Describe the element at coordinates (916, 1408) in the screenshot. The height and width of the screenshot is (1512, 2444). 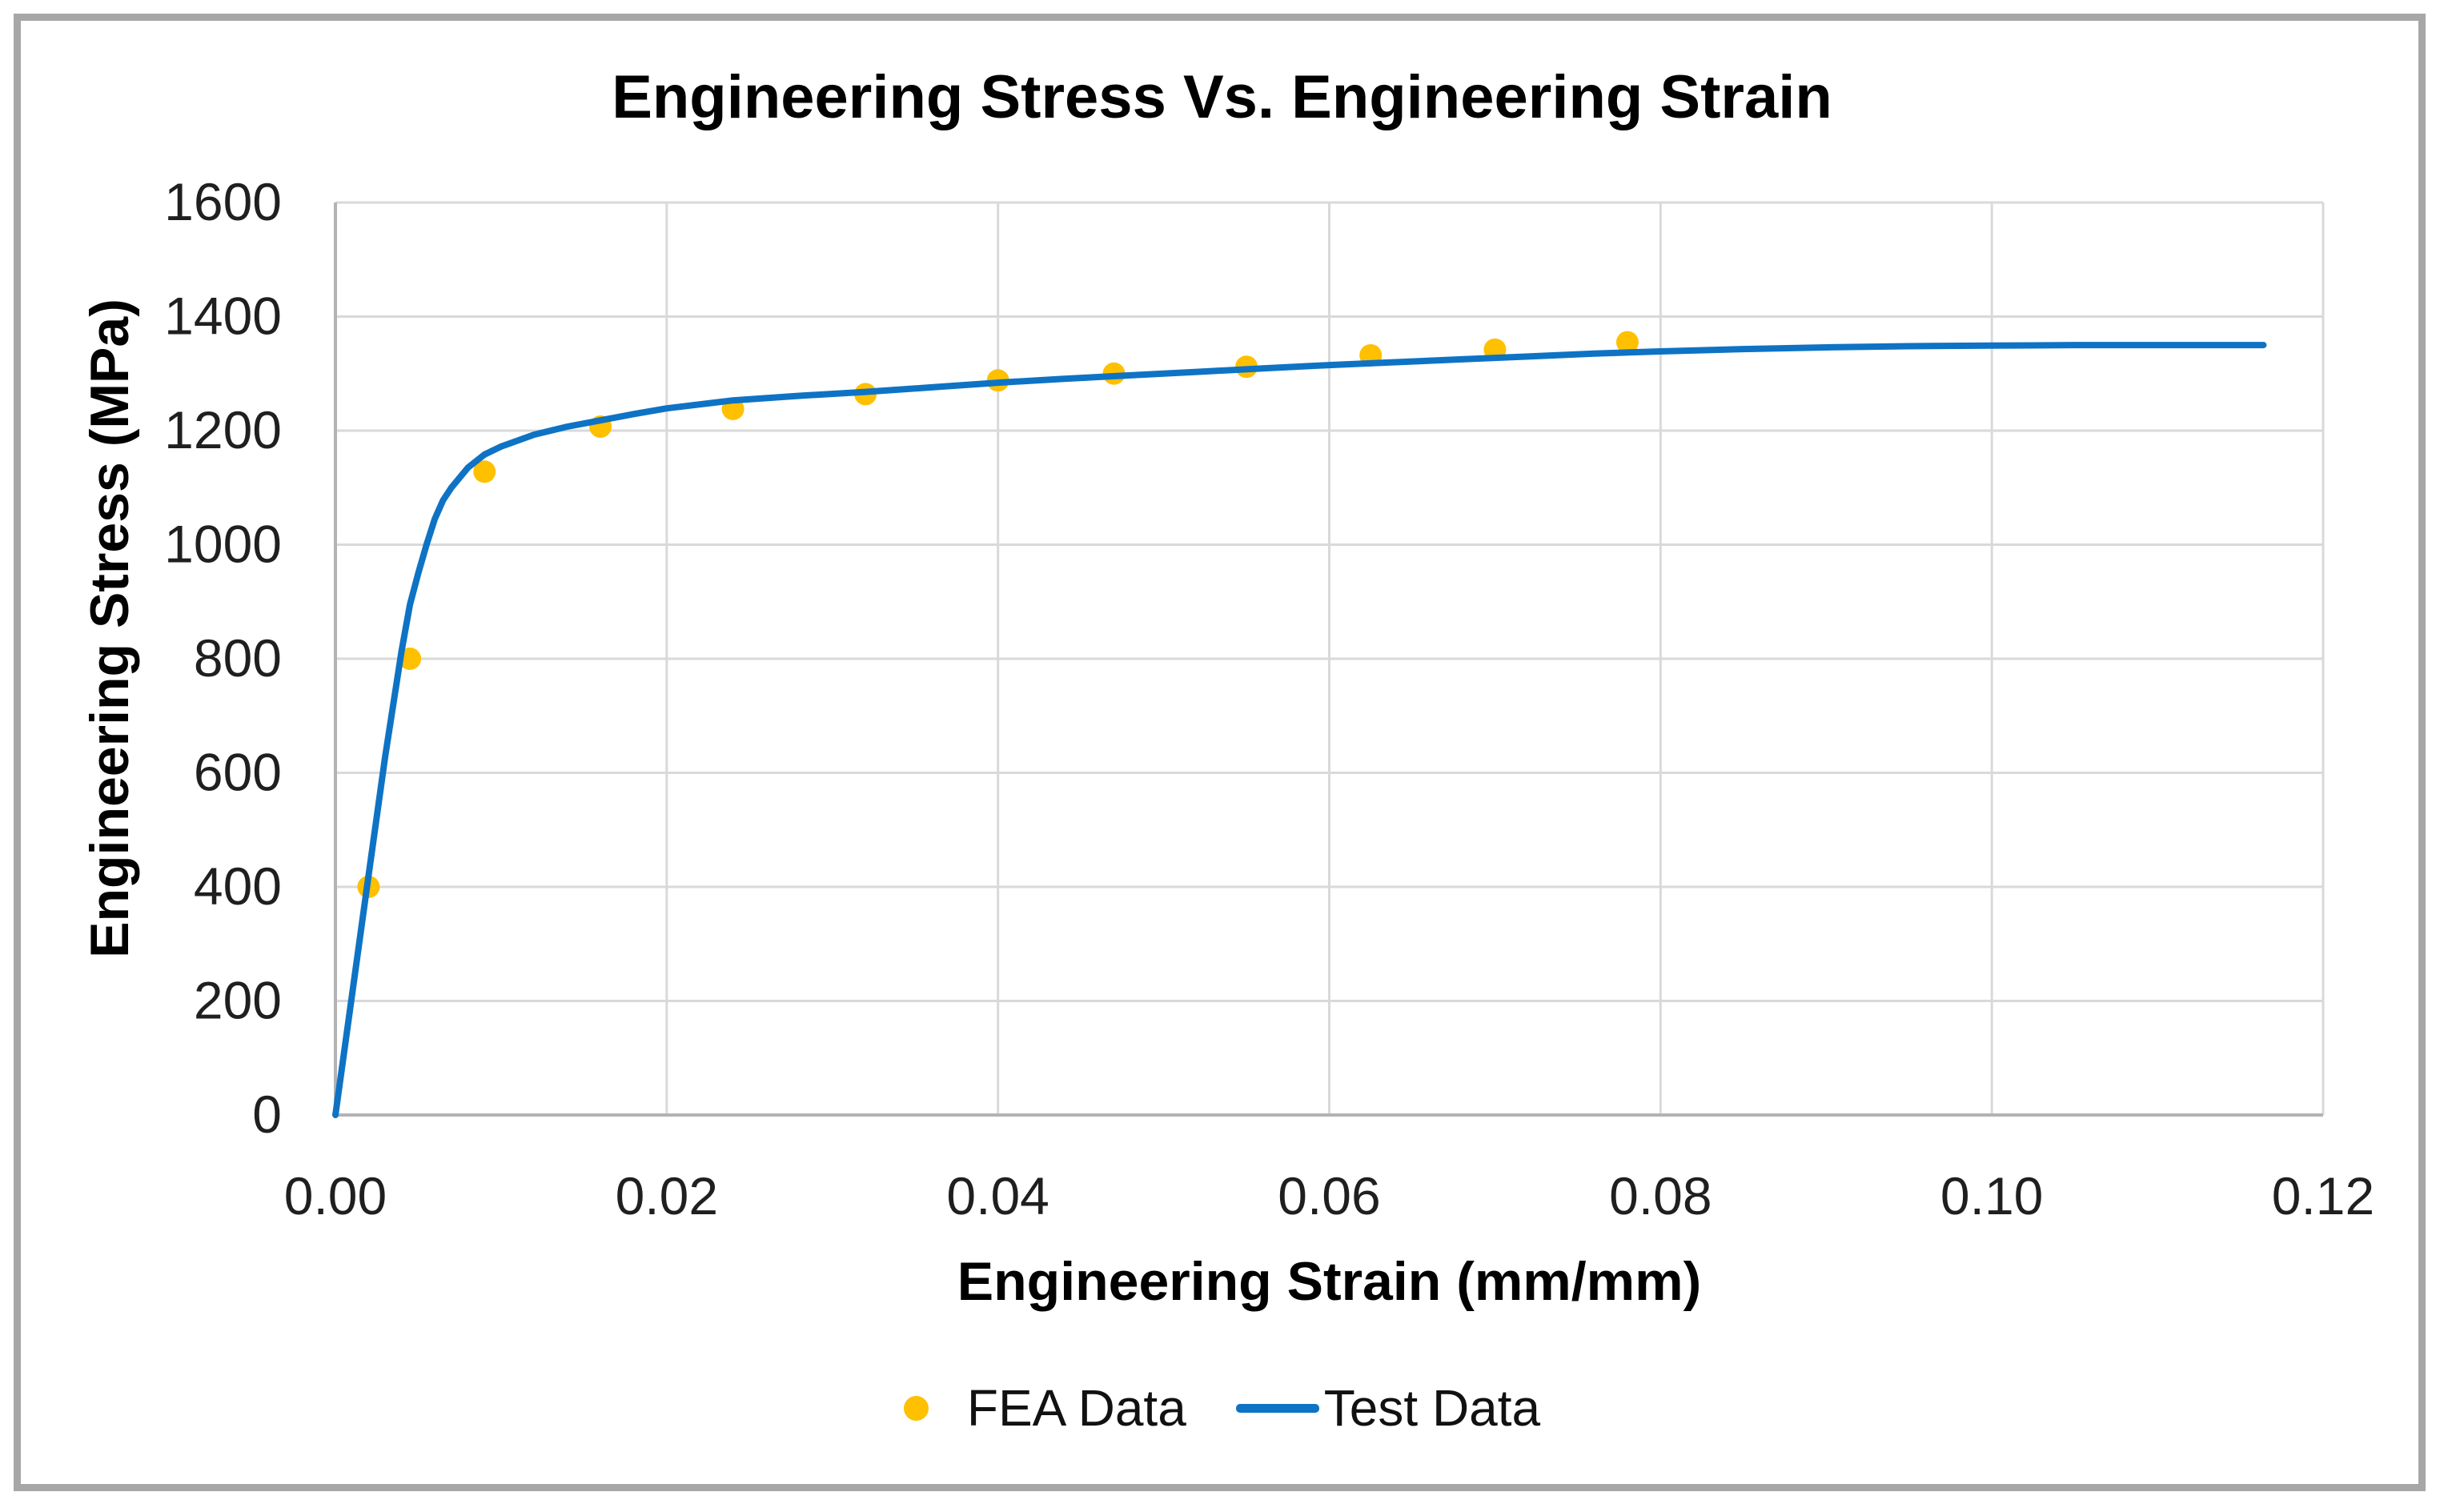
I see `legend-marker-fea-icon` at that location.